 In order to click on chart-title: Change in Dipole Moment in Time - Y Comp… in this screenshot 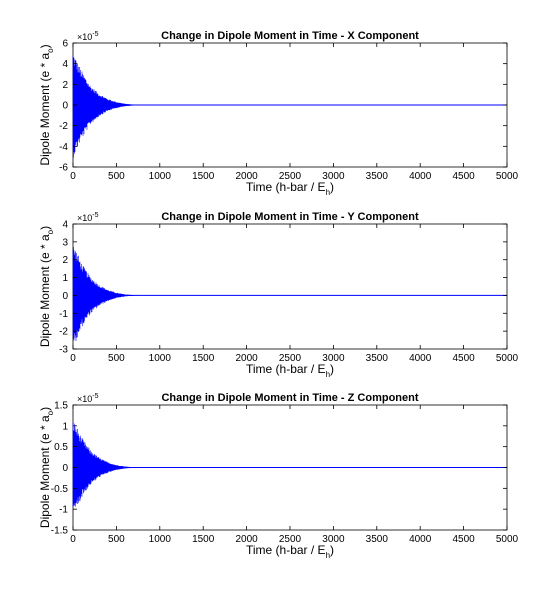, I will do `click(290, 217)`.